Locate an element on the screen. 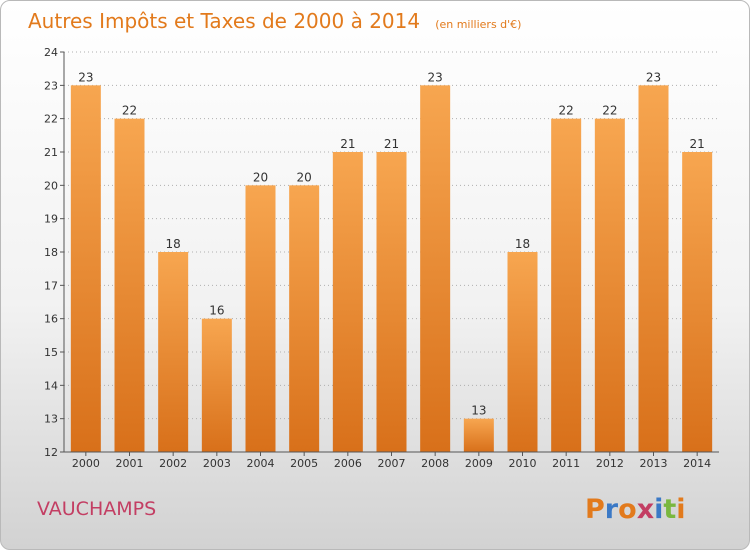 The image size is (750, 550). bar-2009 is located at coordinates (478, 435).